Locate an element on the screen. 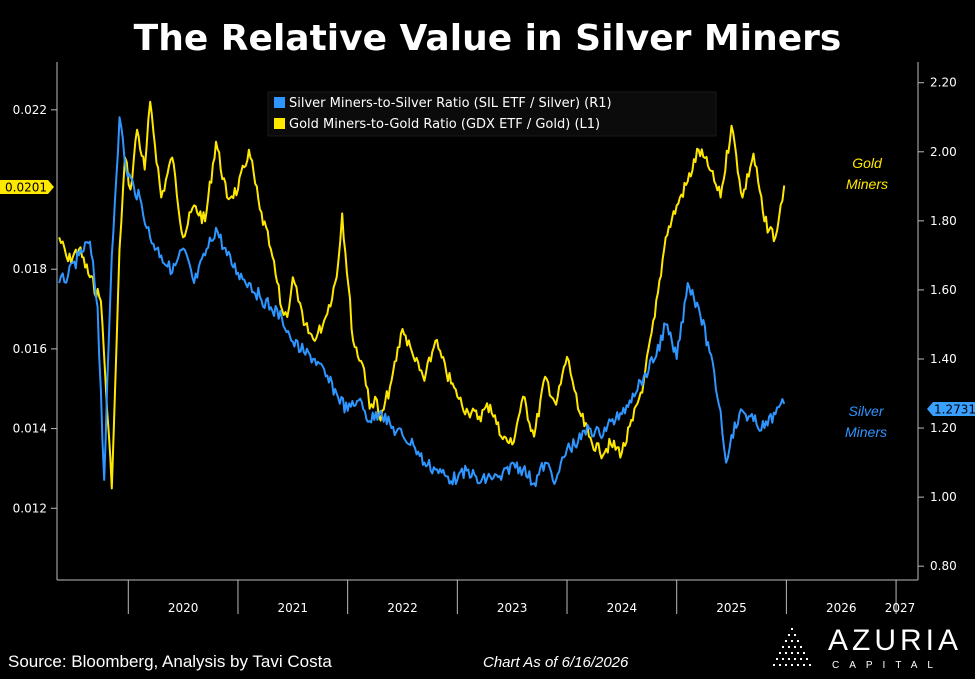  legend-swatch-silver is located at coordinates (279, 102).